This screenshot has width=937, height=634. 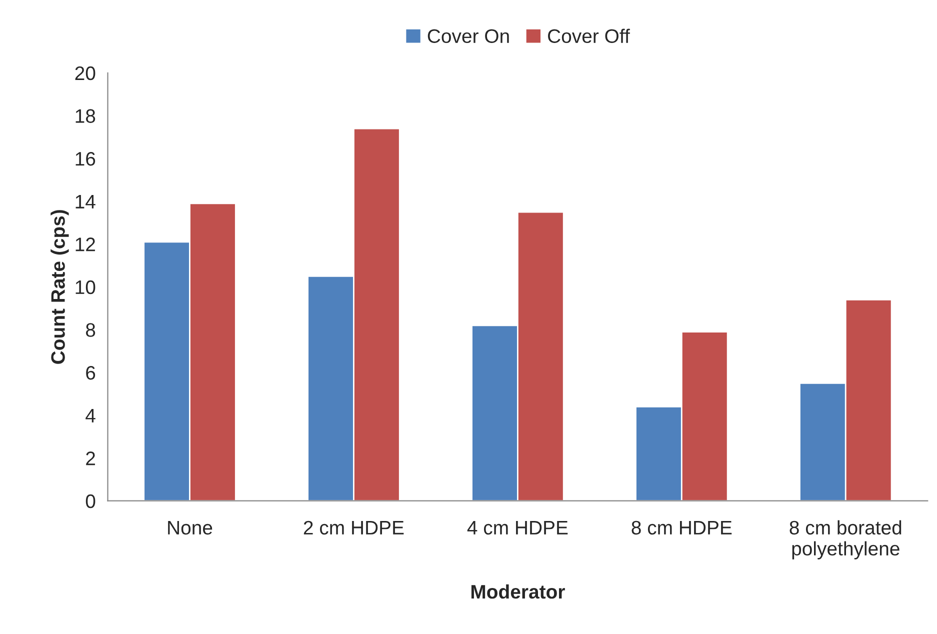 I want to click on x-tick-label: 2 cm HDPE, so click(x=354, y=527).